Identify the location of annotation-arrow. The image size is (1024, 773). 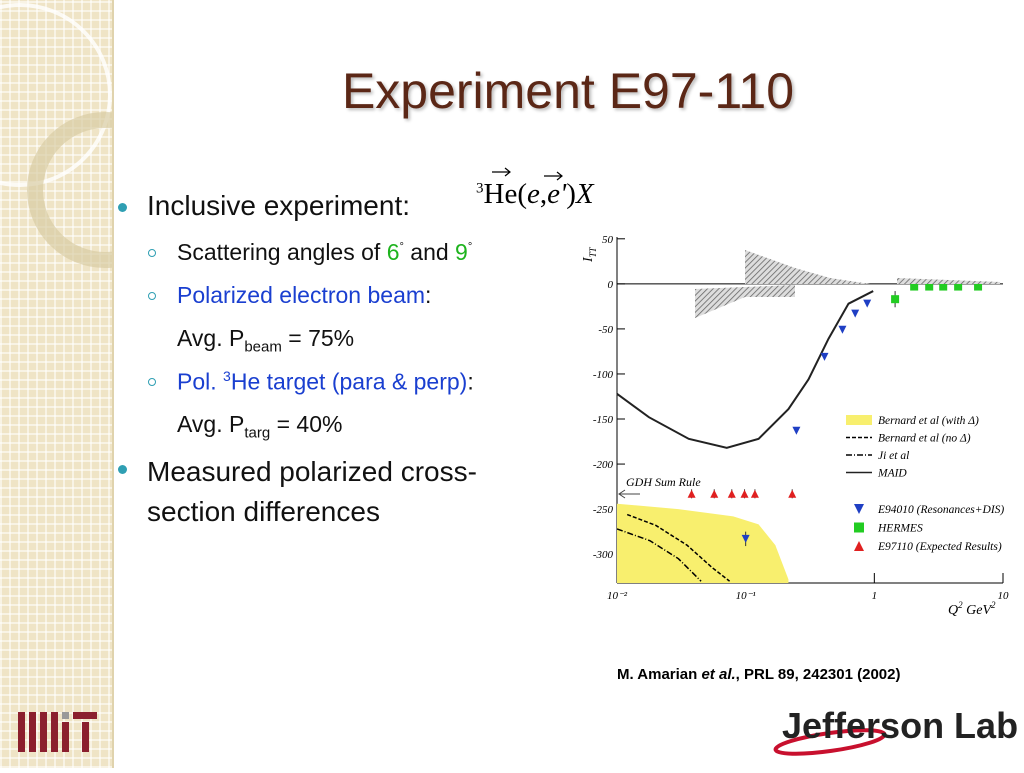
(629, 494).